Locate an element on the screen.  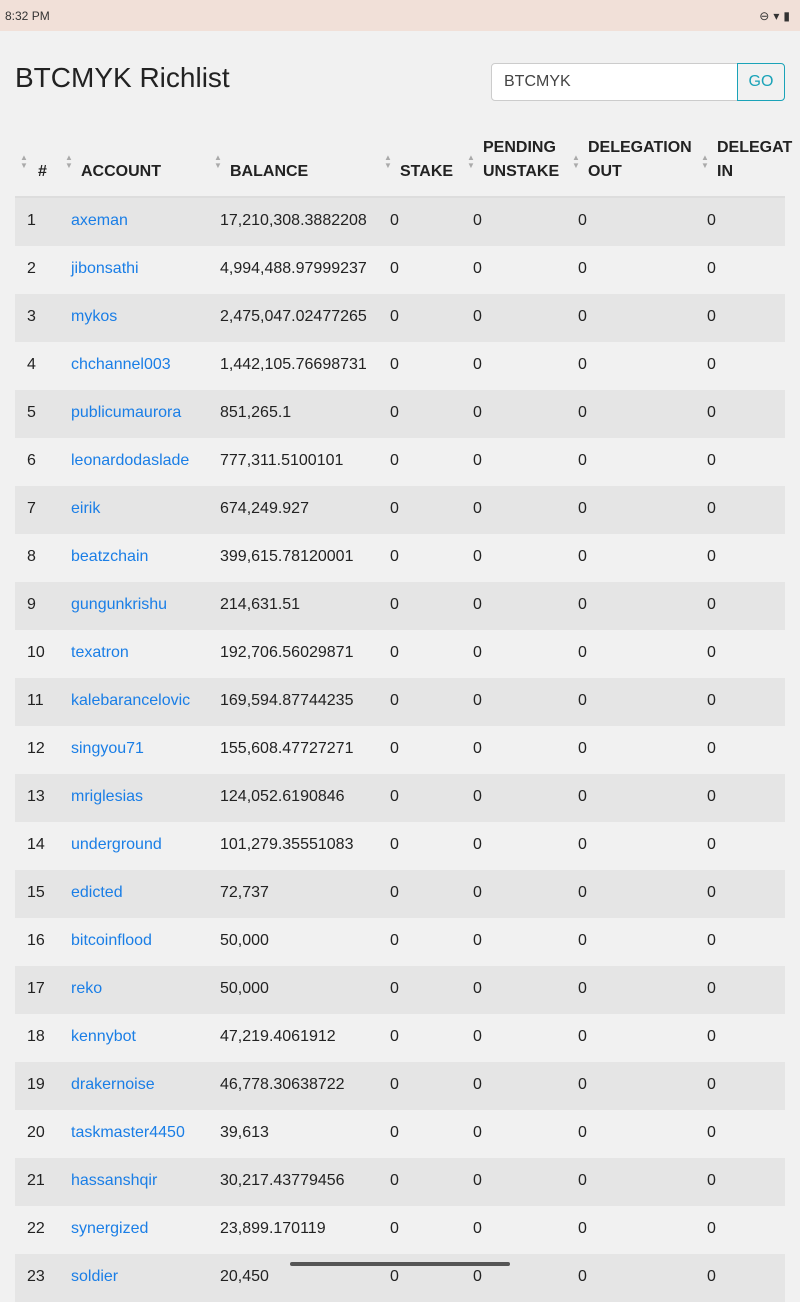
balance-cell: 214,631.51 is located at coordinates (260, 604).